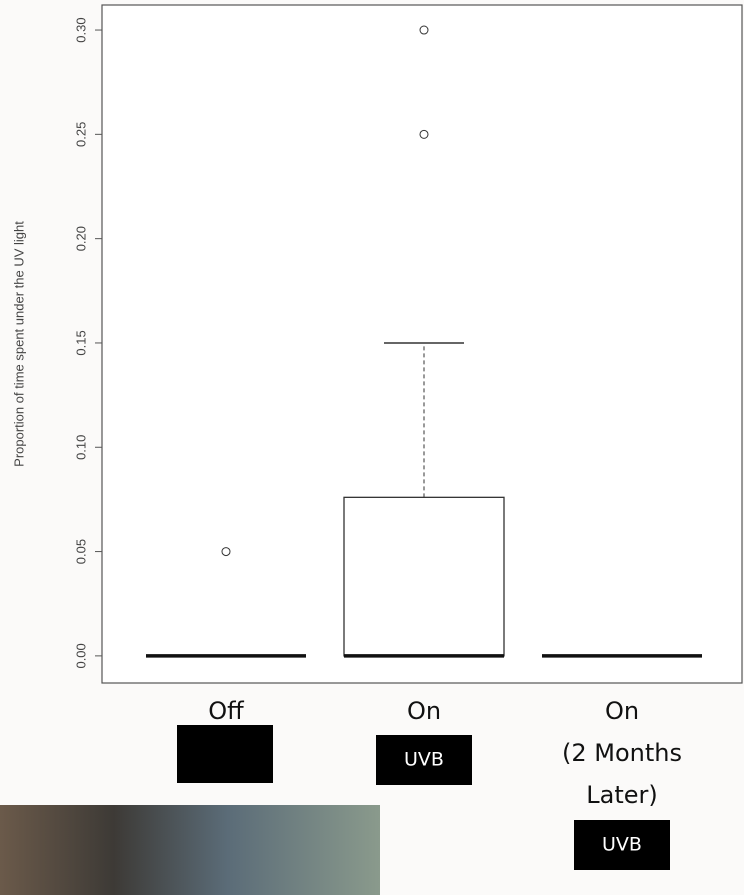 Image resolution: width=744 pixels, height=895 pixels. I want to click on x-tick-label-line: Off, so click(226, 711).